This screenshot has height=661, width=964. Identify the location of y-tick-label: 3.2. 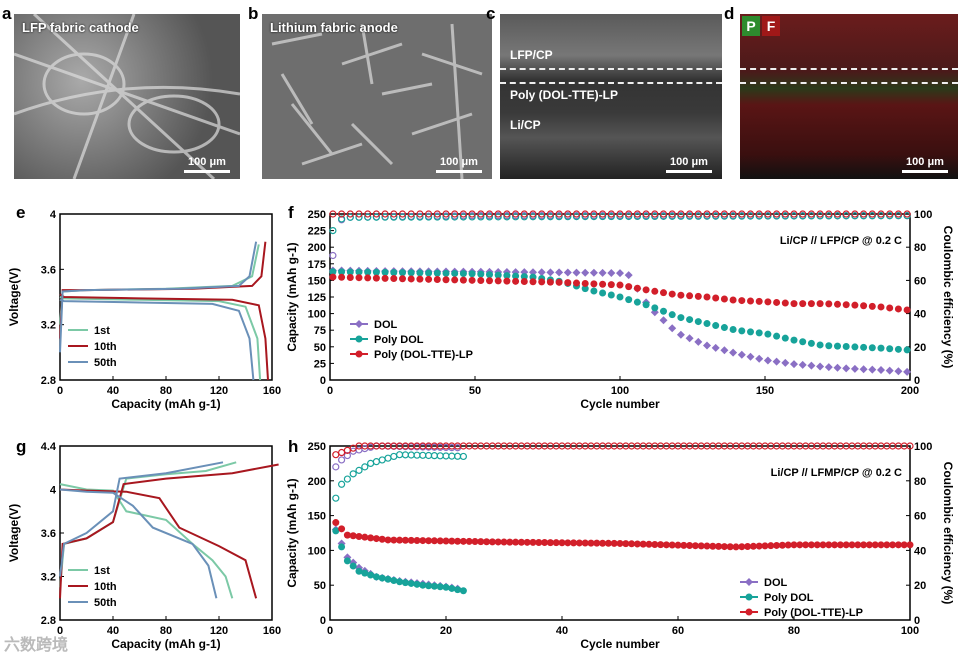
(48, 326).